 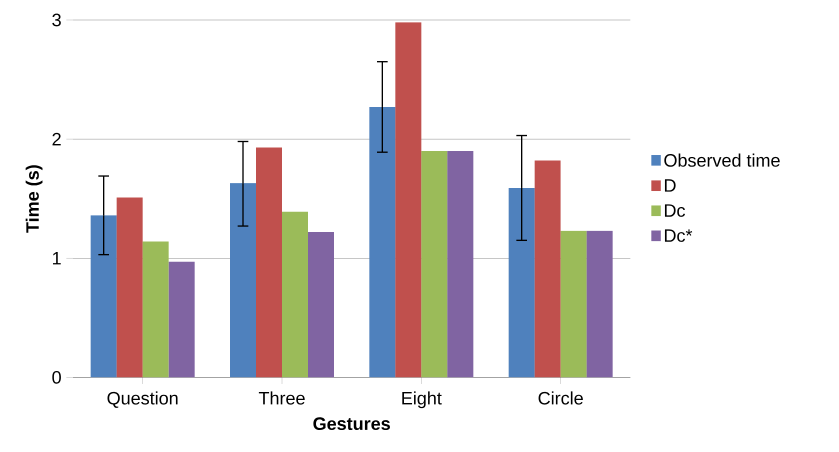 I want to click on y-tick-label: 3, so click(x=56, y=19).